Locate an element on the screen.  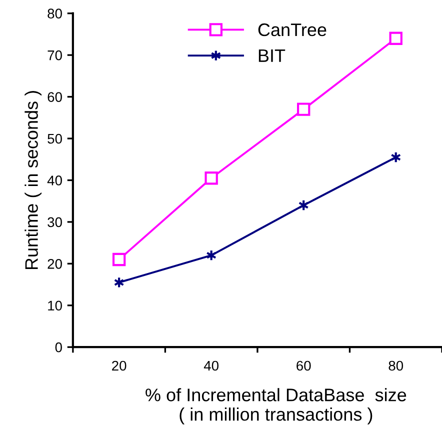
y-tick-label: 70 is located at coordinates (55, 55).